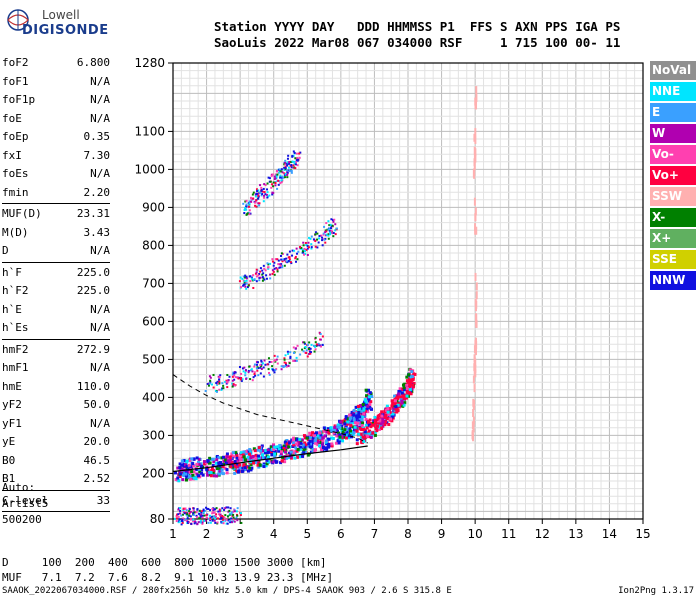  Describe the element at coordinates (157, 519) in the screenshot. I see `y-tick-label: 80` at that location.